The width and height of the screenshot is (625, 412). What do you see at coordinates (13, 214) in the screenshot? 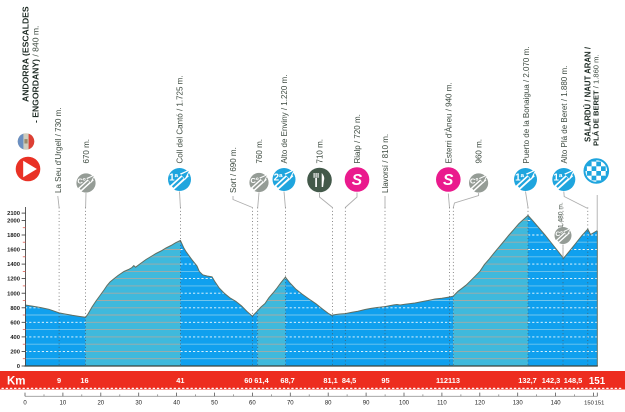
I see `svg-text: 2100` at bounding box center [13, 214].